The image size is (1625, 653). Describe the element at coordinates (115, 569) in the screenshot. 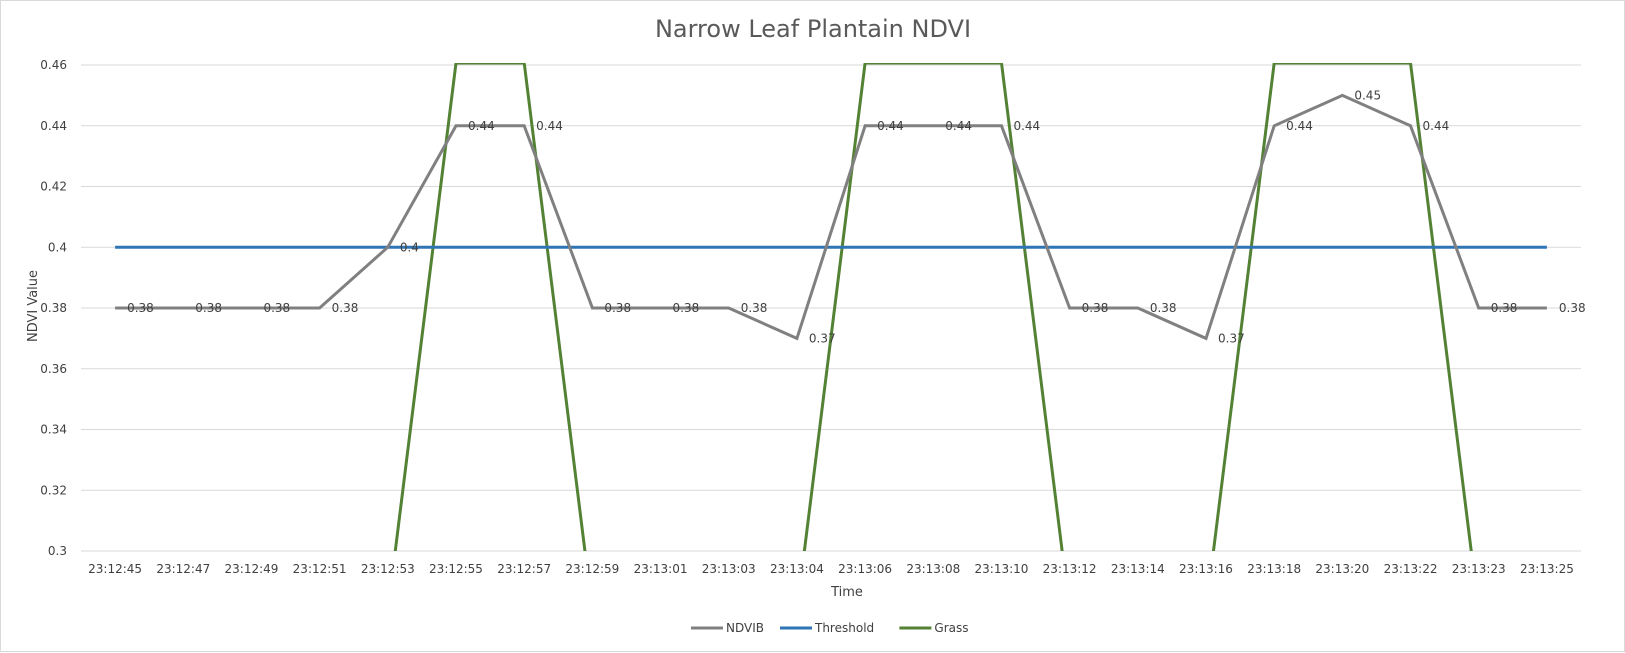

I see `x-tick-label: 23:12:45` at that location.